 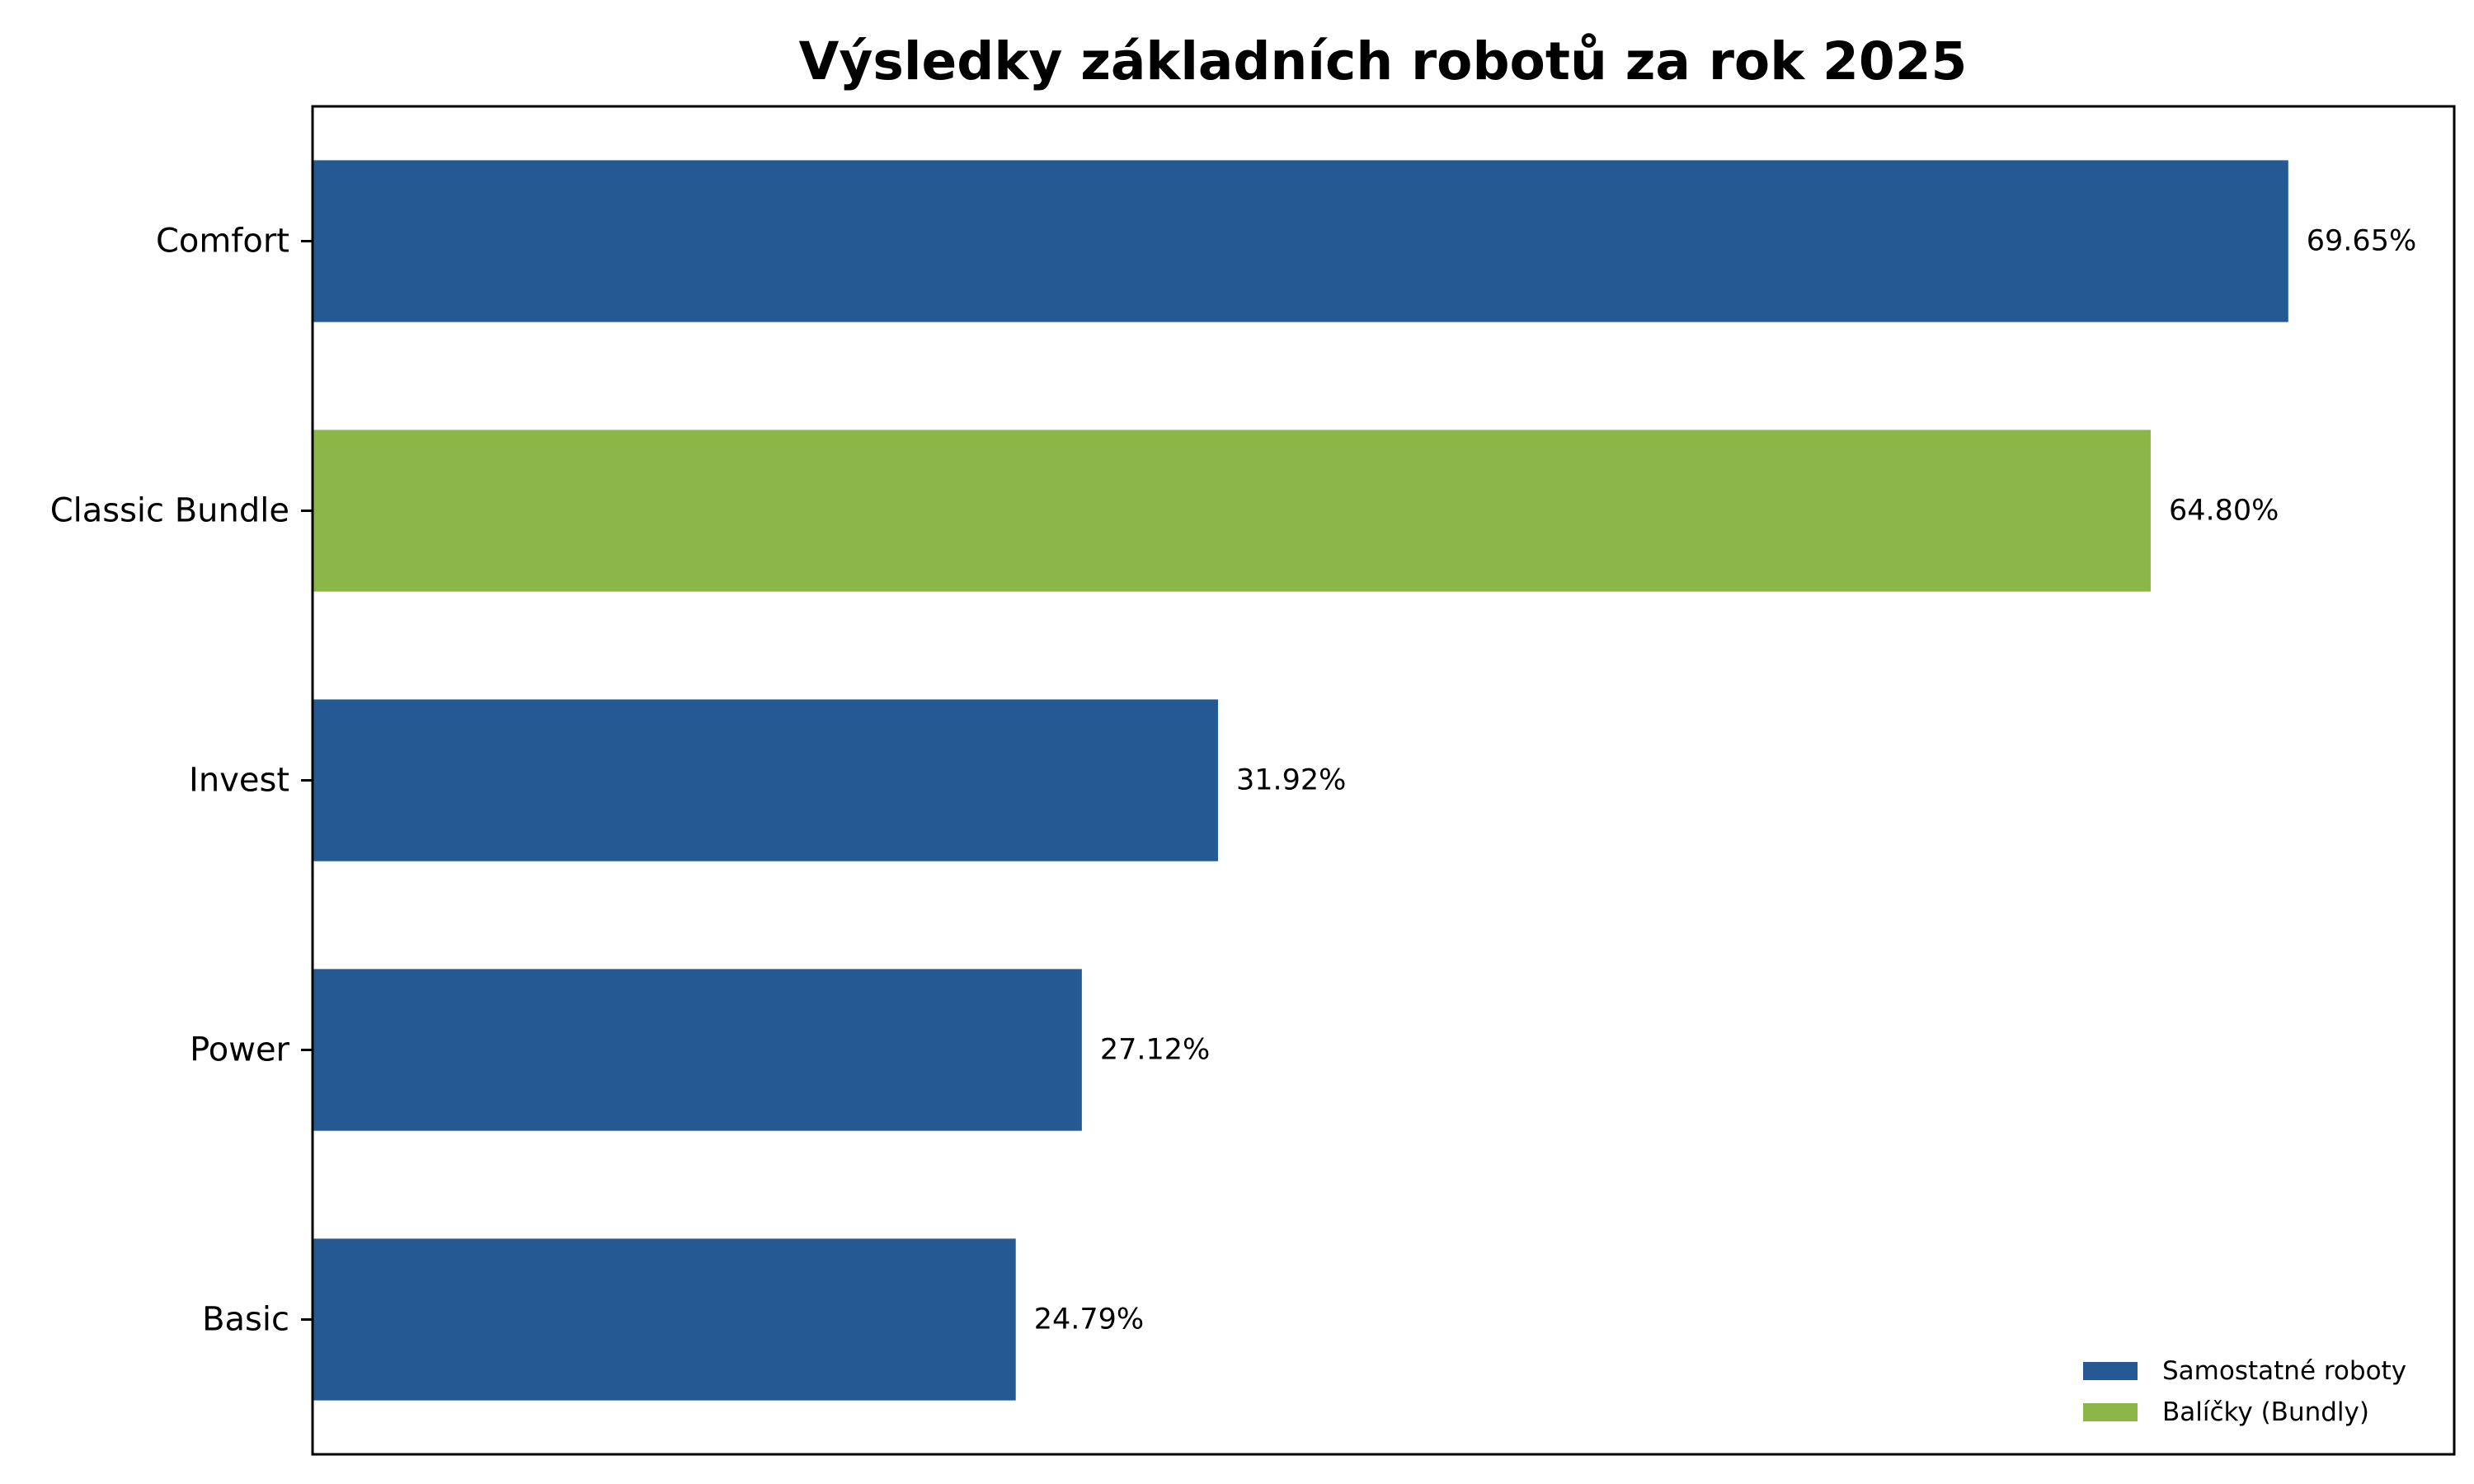 What do you see at coordinates (1383, 62) in the screenshot?
I see `chart-title: Výsledky základních robotů za rok 2025` at bounding box center [1383, 62].